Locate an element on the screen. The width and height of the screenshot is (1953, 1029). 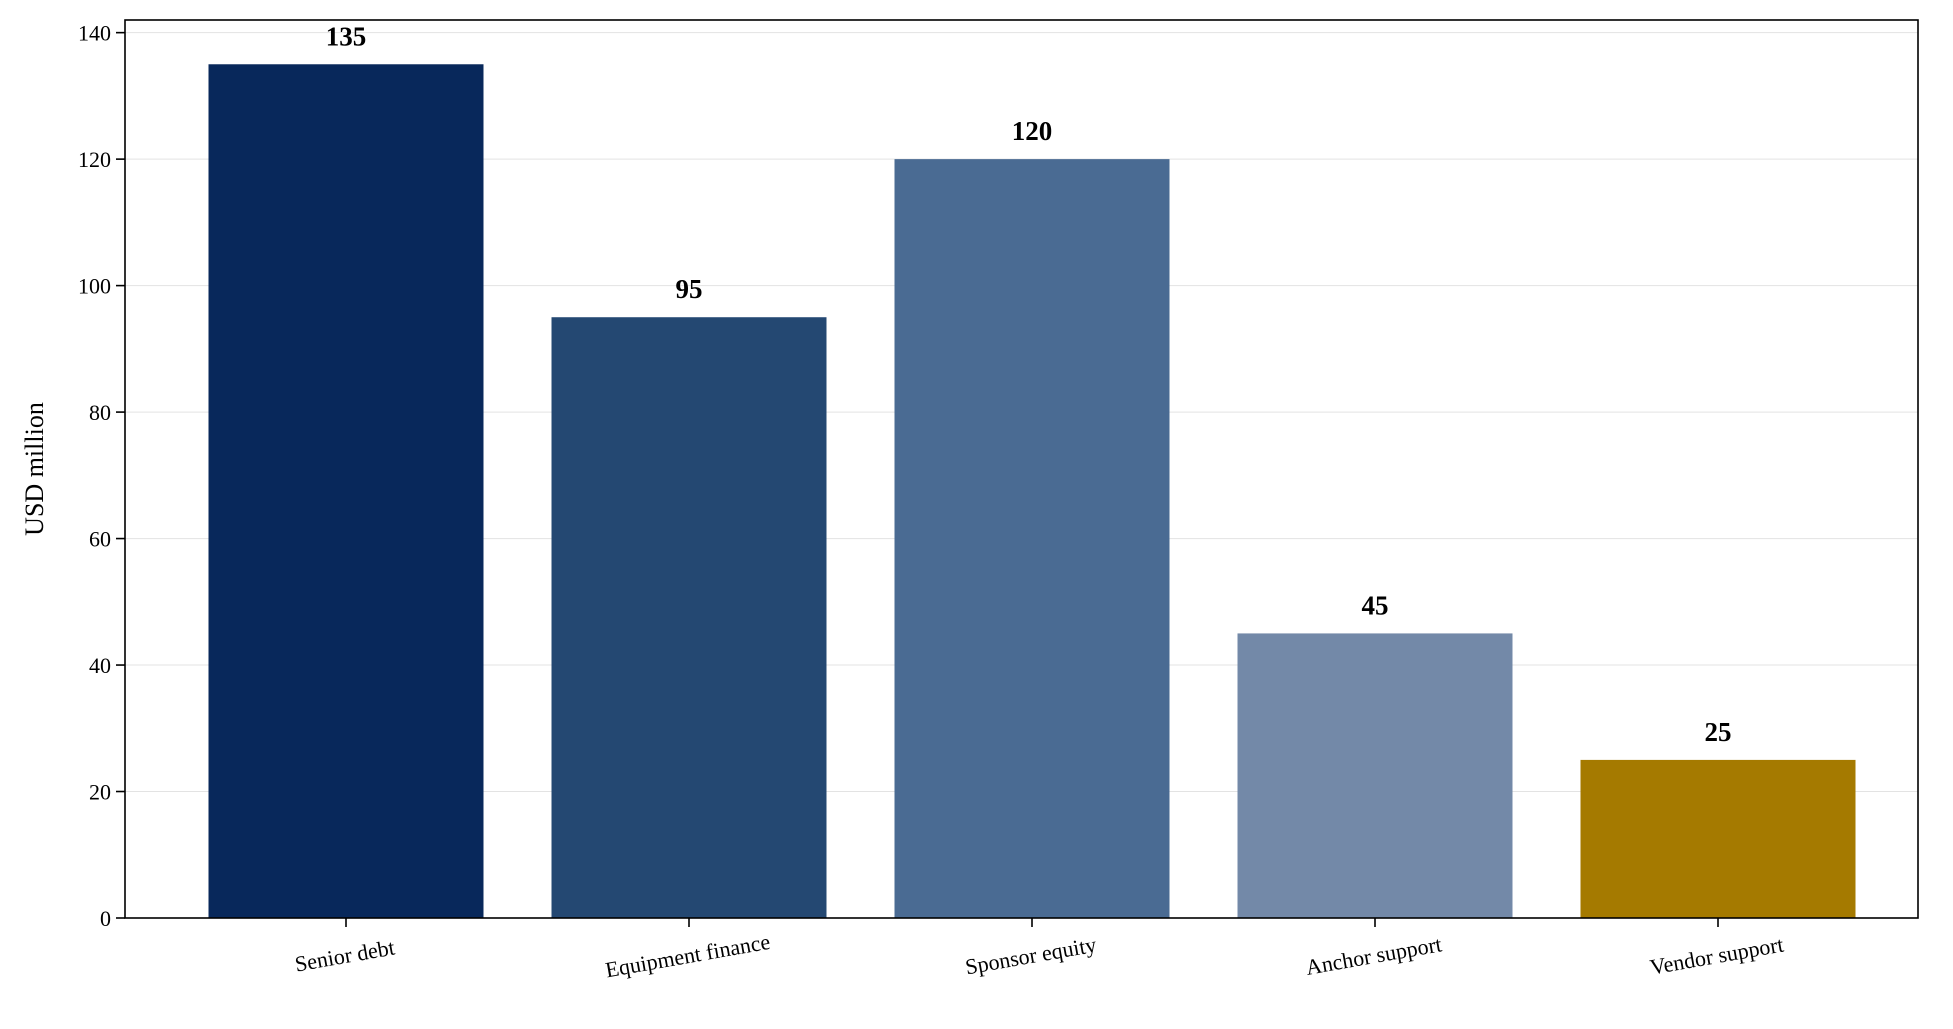
x-tick-label: Equipment finance is located at coordinates (687, 956).